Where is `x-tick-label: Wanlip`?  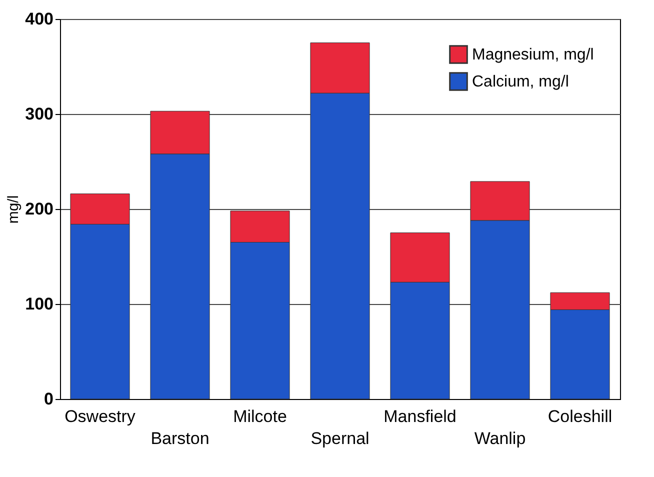 x-tick-label: Wanlip is located at coordinates (500, 438).